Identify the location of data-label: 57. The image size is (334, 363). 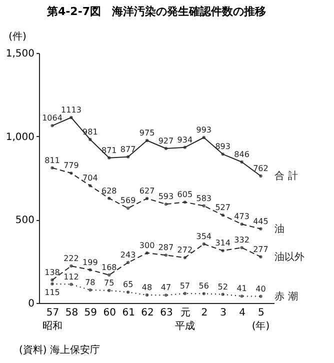
(185, 286).